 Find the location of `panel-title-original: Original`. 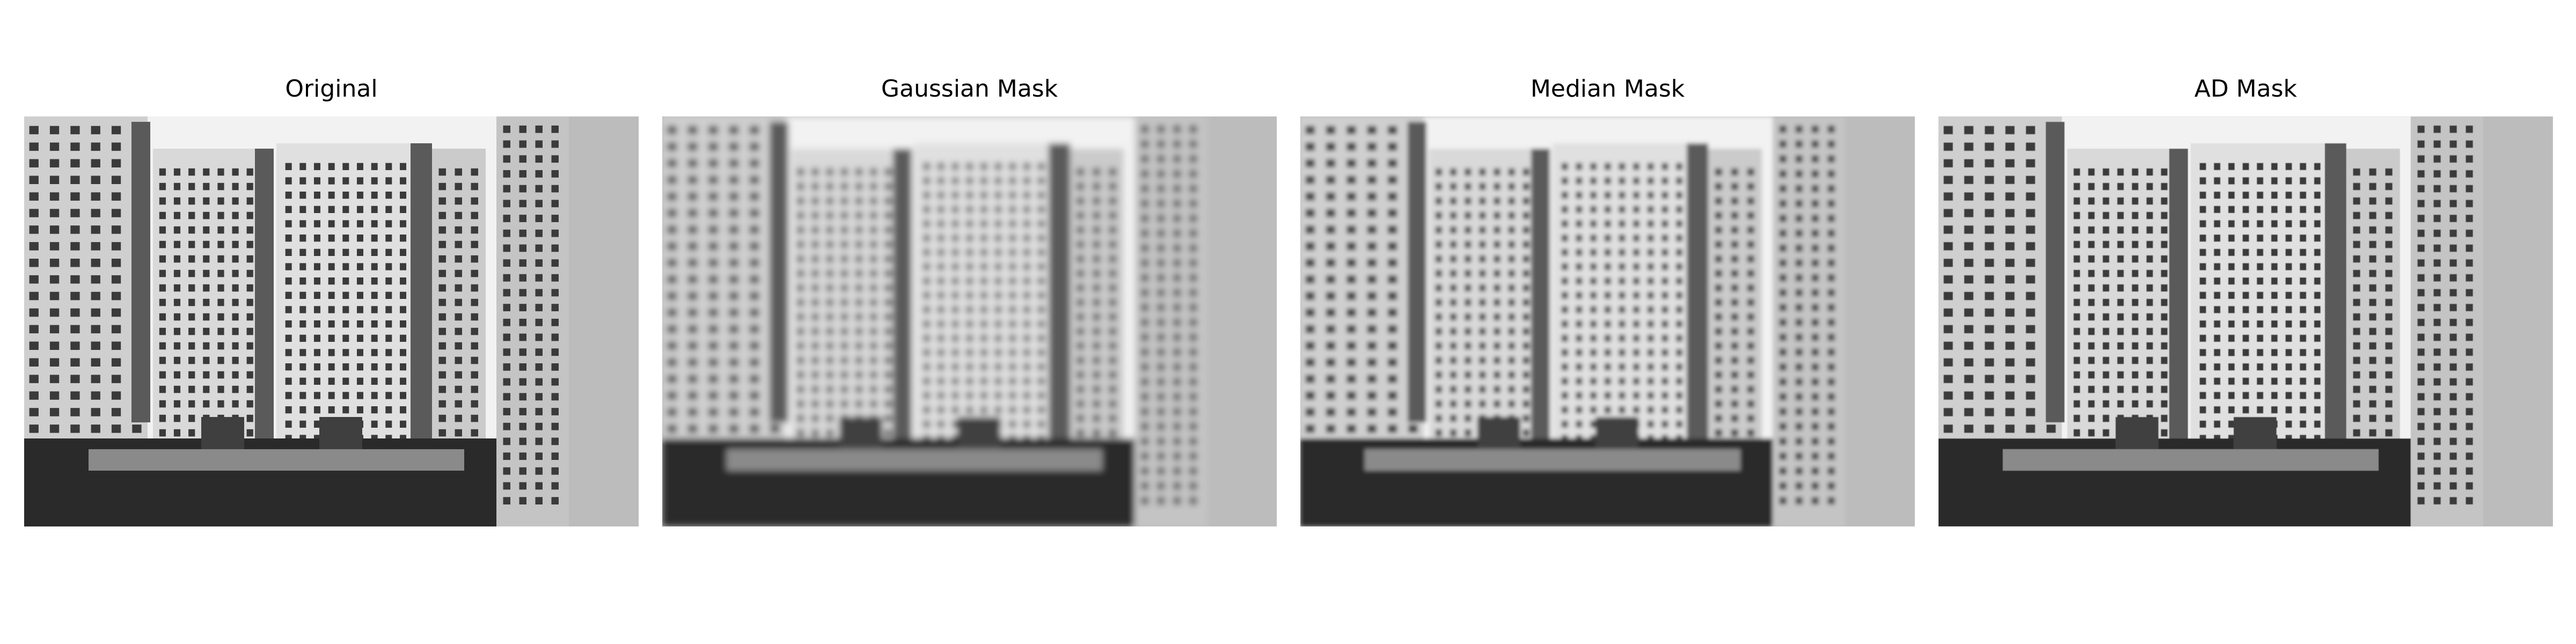

panel-title-original: Original is located at coordinates (331, 89).